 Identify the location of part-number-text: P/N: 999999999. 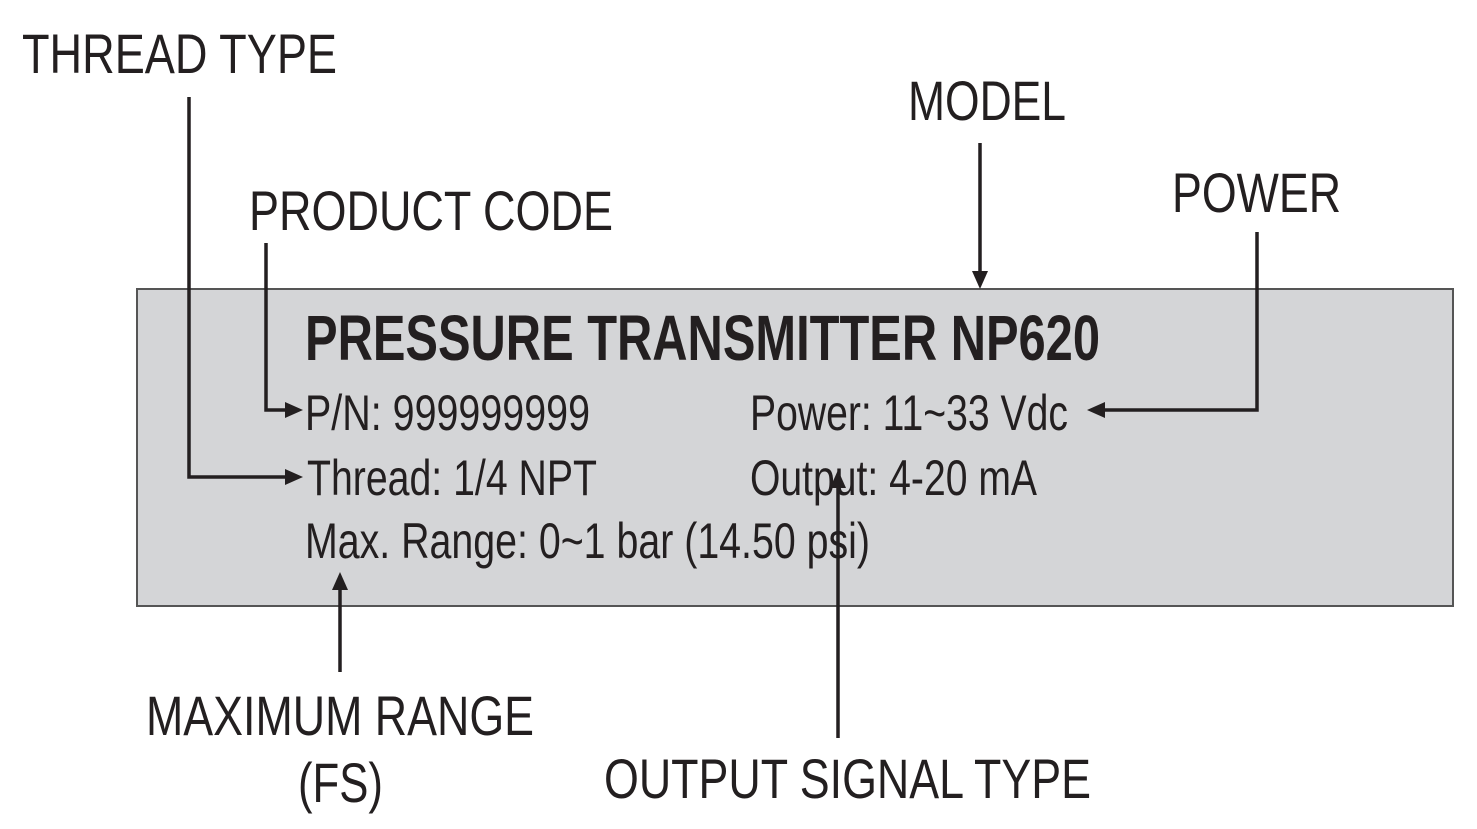
(447, 413).